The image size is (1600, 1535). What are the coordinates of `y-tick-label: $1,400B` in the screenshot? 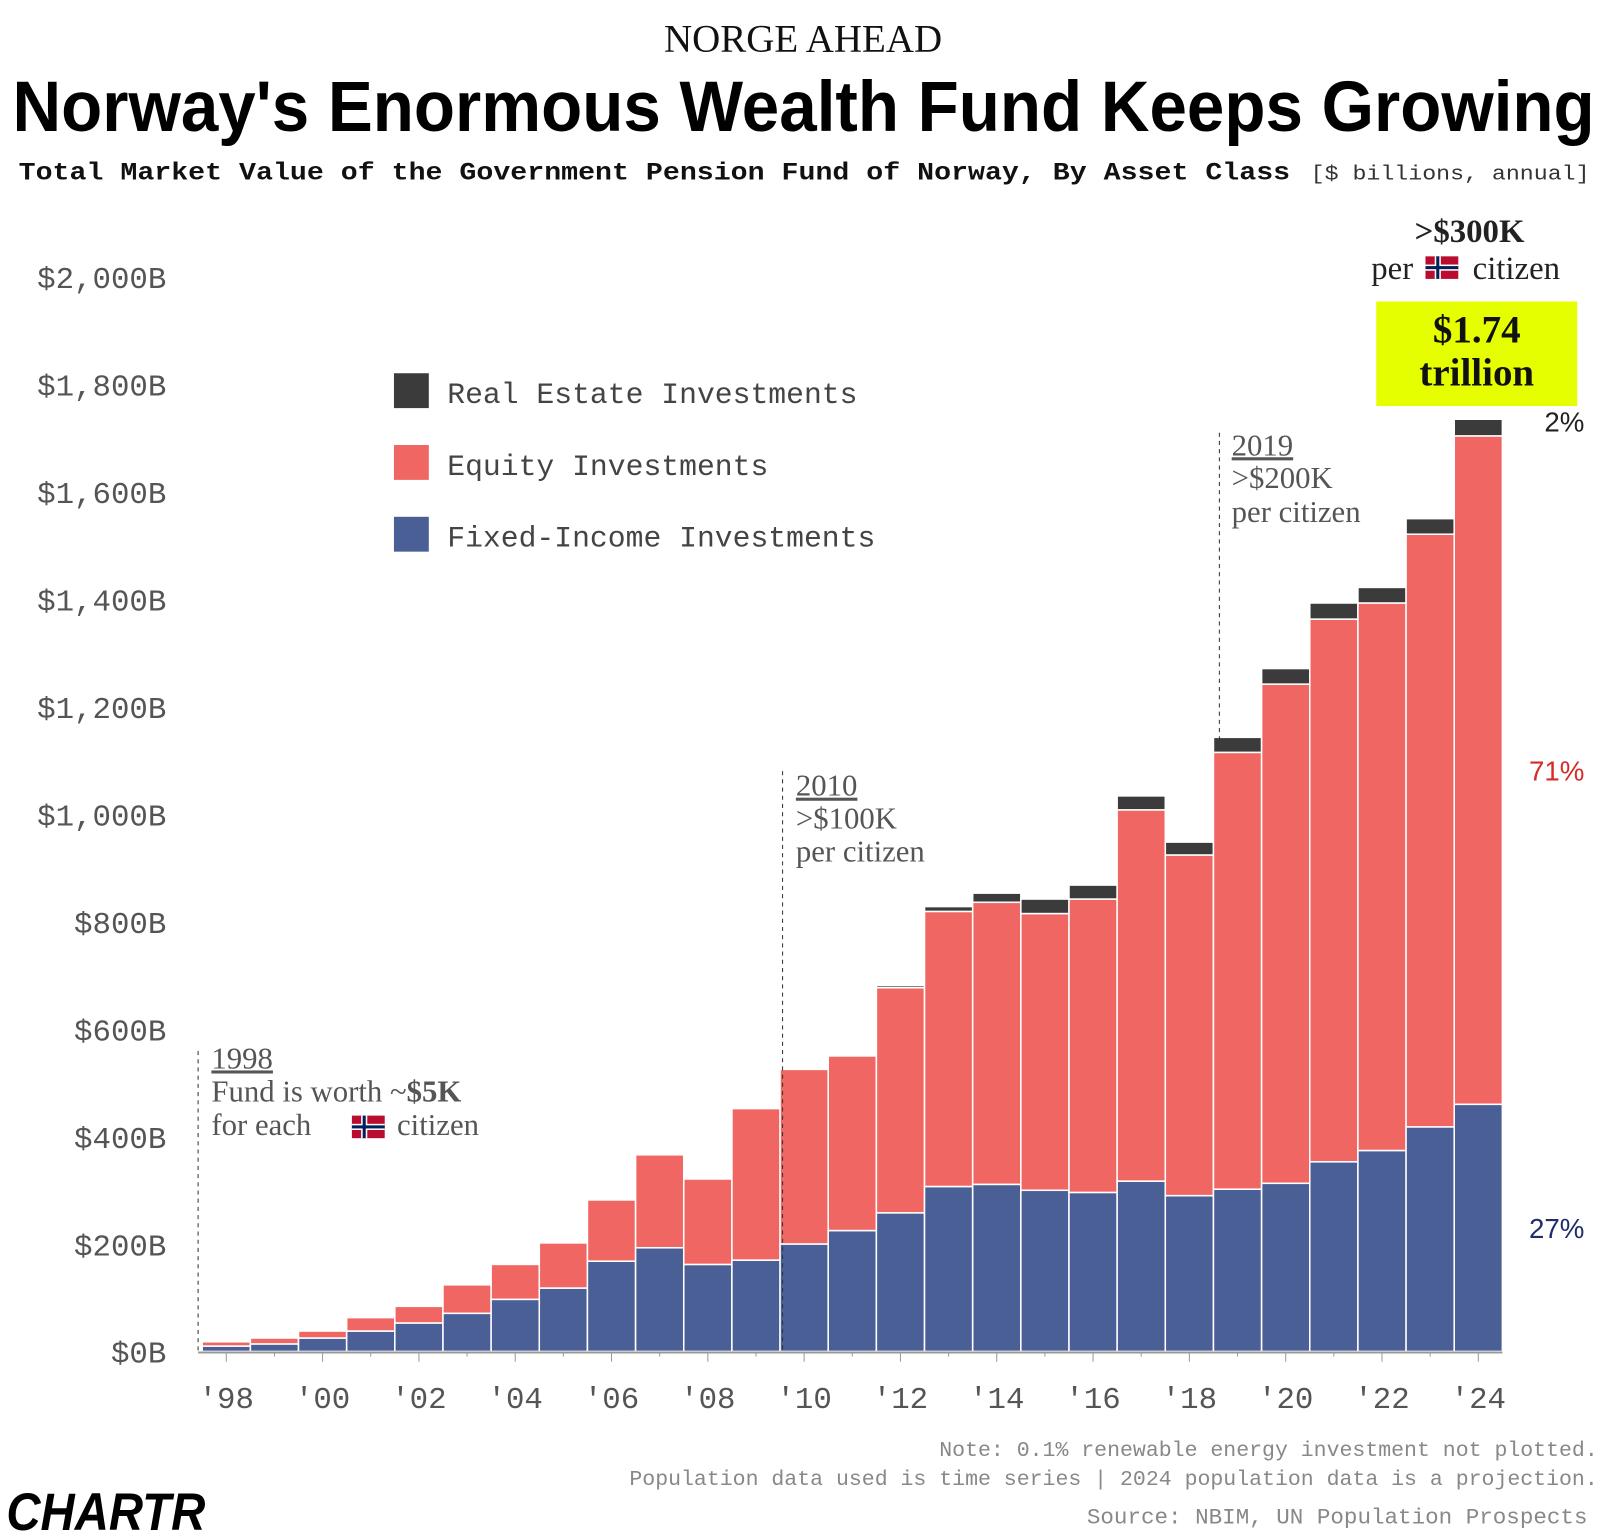 It's located at (101, 603).